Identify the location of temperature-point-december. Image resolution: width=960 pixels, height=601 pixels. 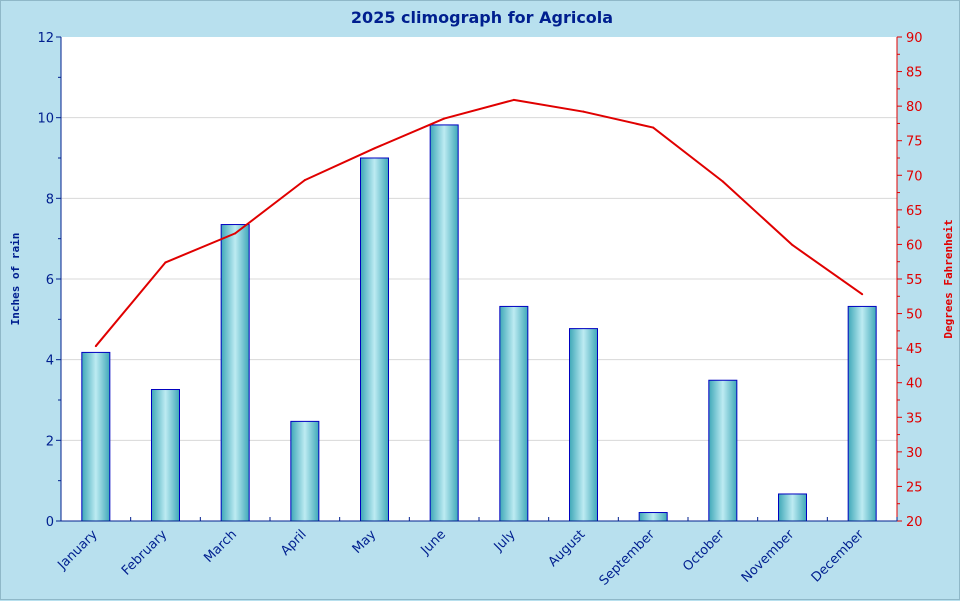
(862, 294).